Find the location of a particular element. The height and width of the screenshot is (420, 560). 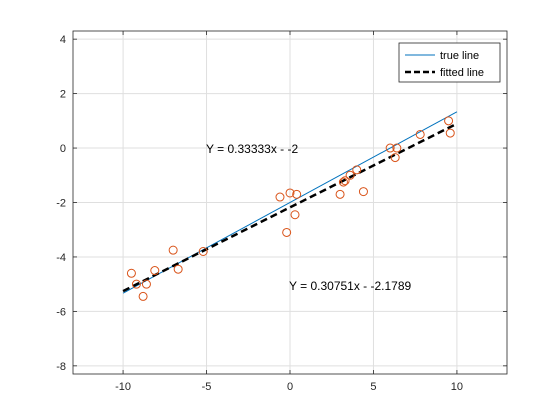

x-tick-label: -10 is located at coordinates (123, 387).